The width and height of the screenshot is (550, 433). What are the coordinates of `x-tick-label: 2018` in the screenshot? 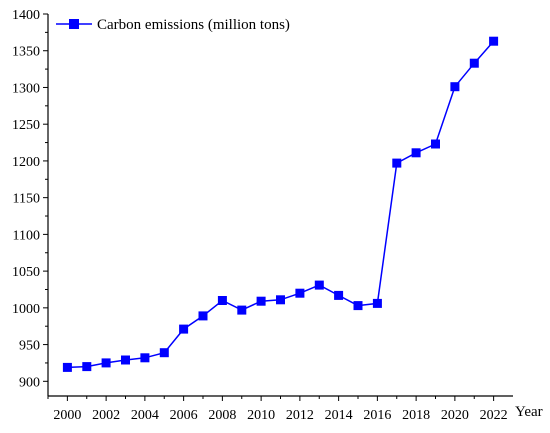 It's located at (416, 415).